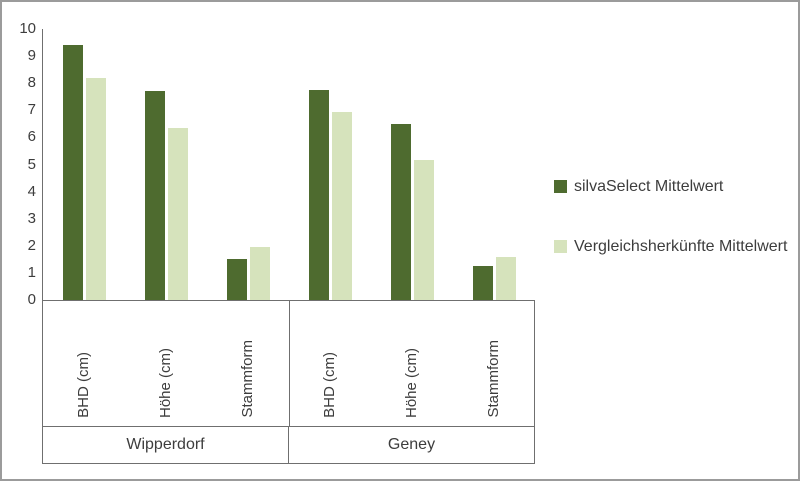  I want to click on group-separator, so click(289, 363).